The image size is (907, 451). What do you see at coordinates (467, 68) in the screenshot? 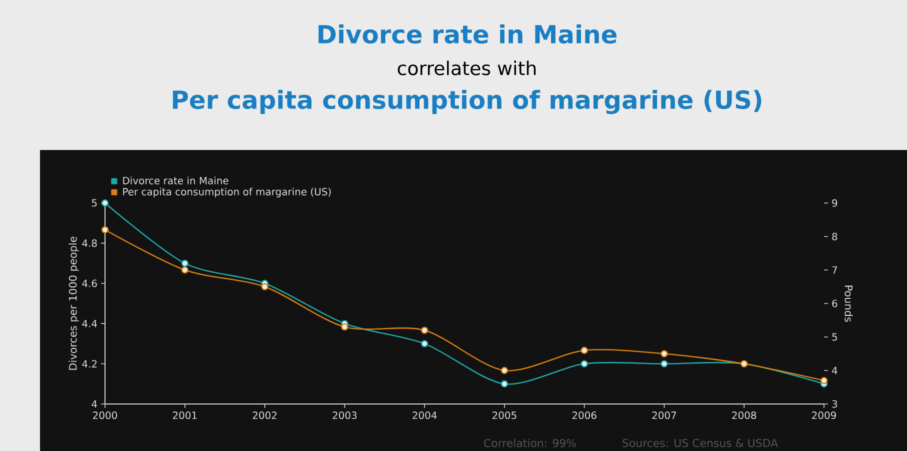
I see `chart-subtitle: correlates with` at bounding box center [467, 68].